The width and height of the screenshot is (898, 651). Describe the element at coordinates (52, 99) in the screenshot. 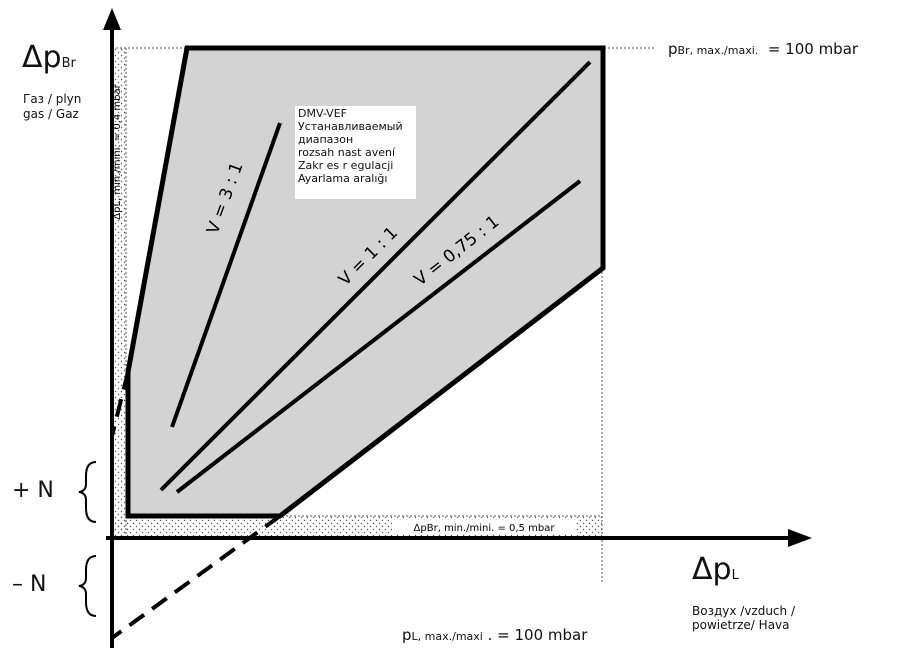

I see `y-axis-medium-line-1: Газ / plyn` at that location.